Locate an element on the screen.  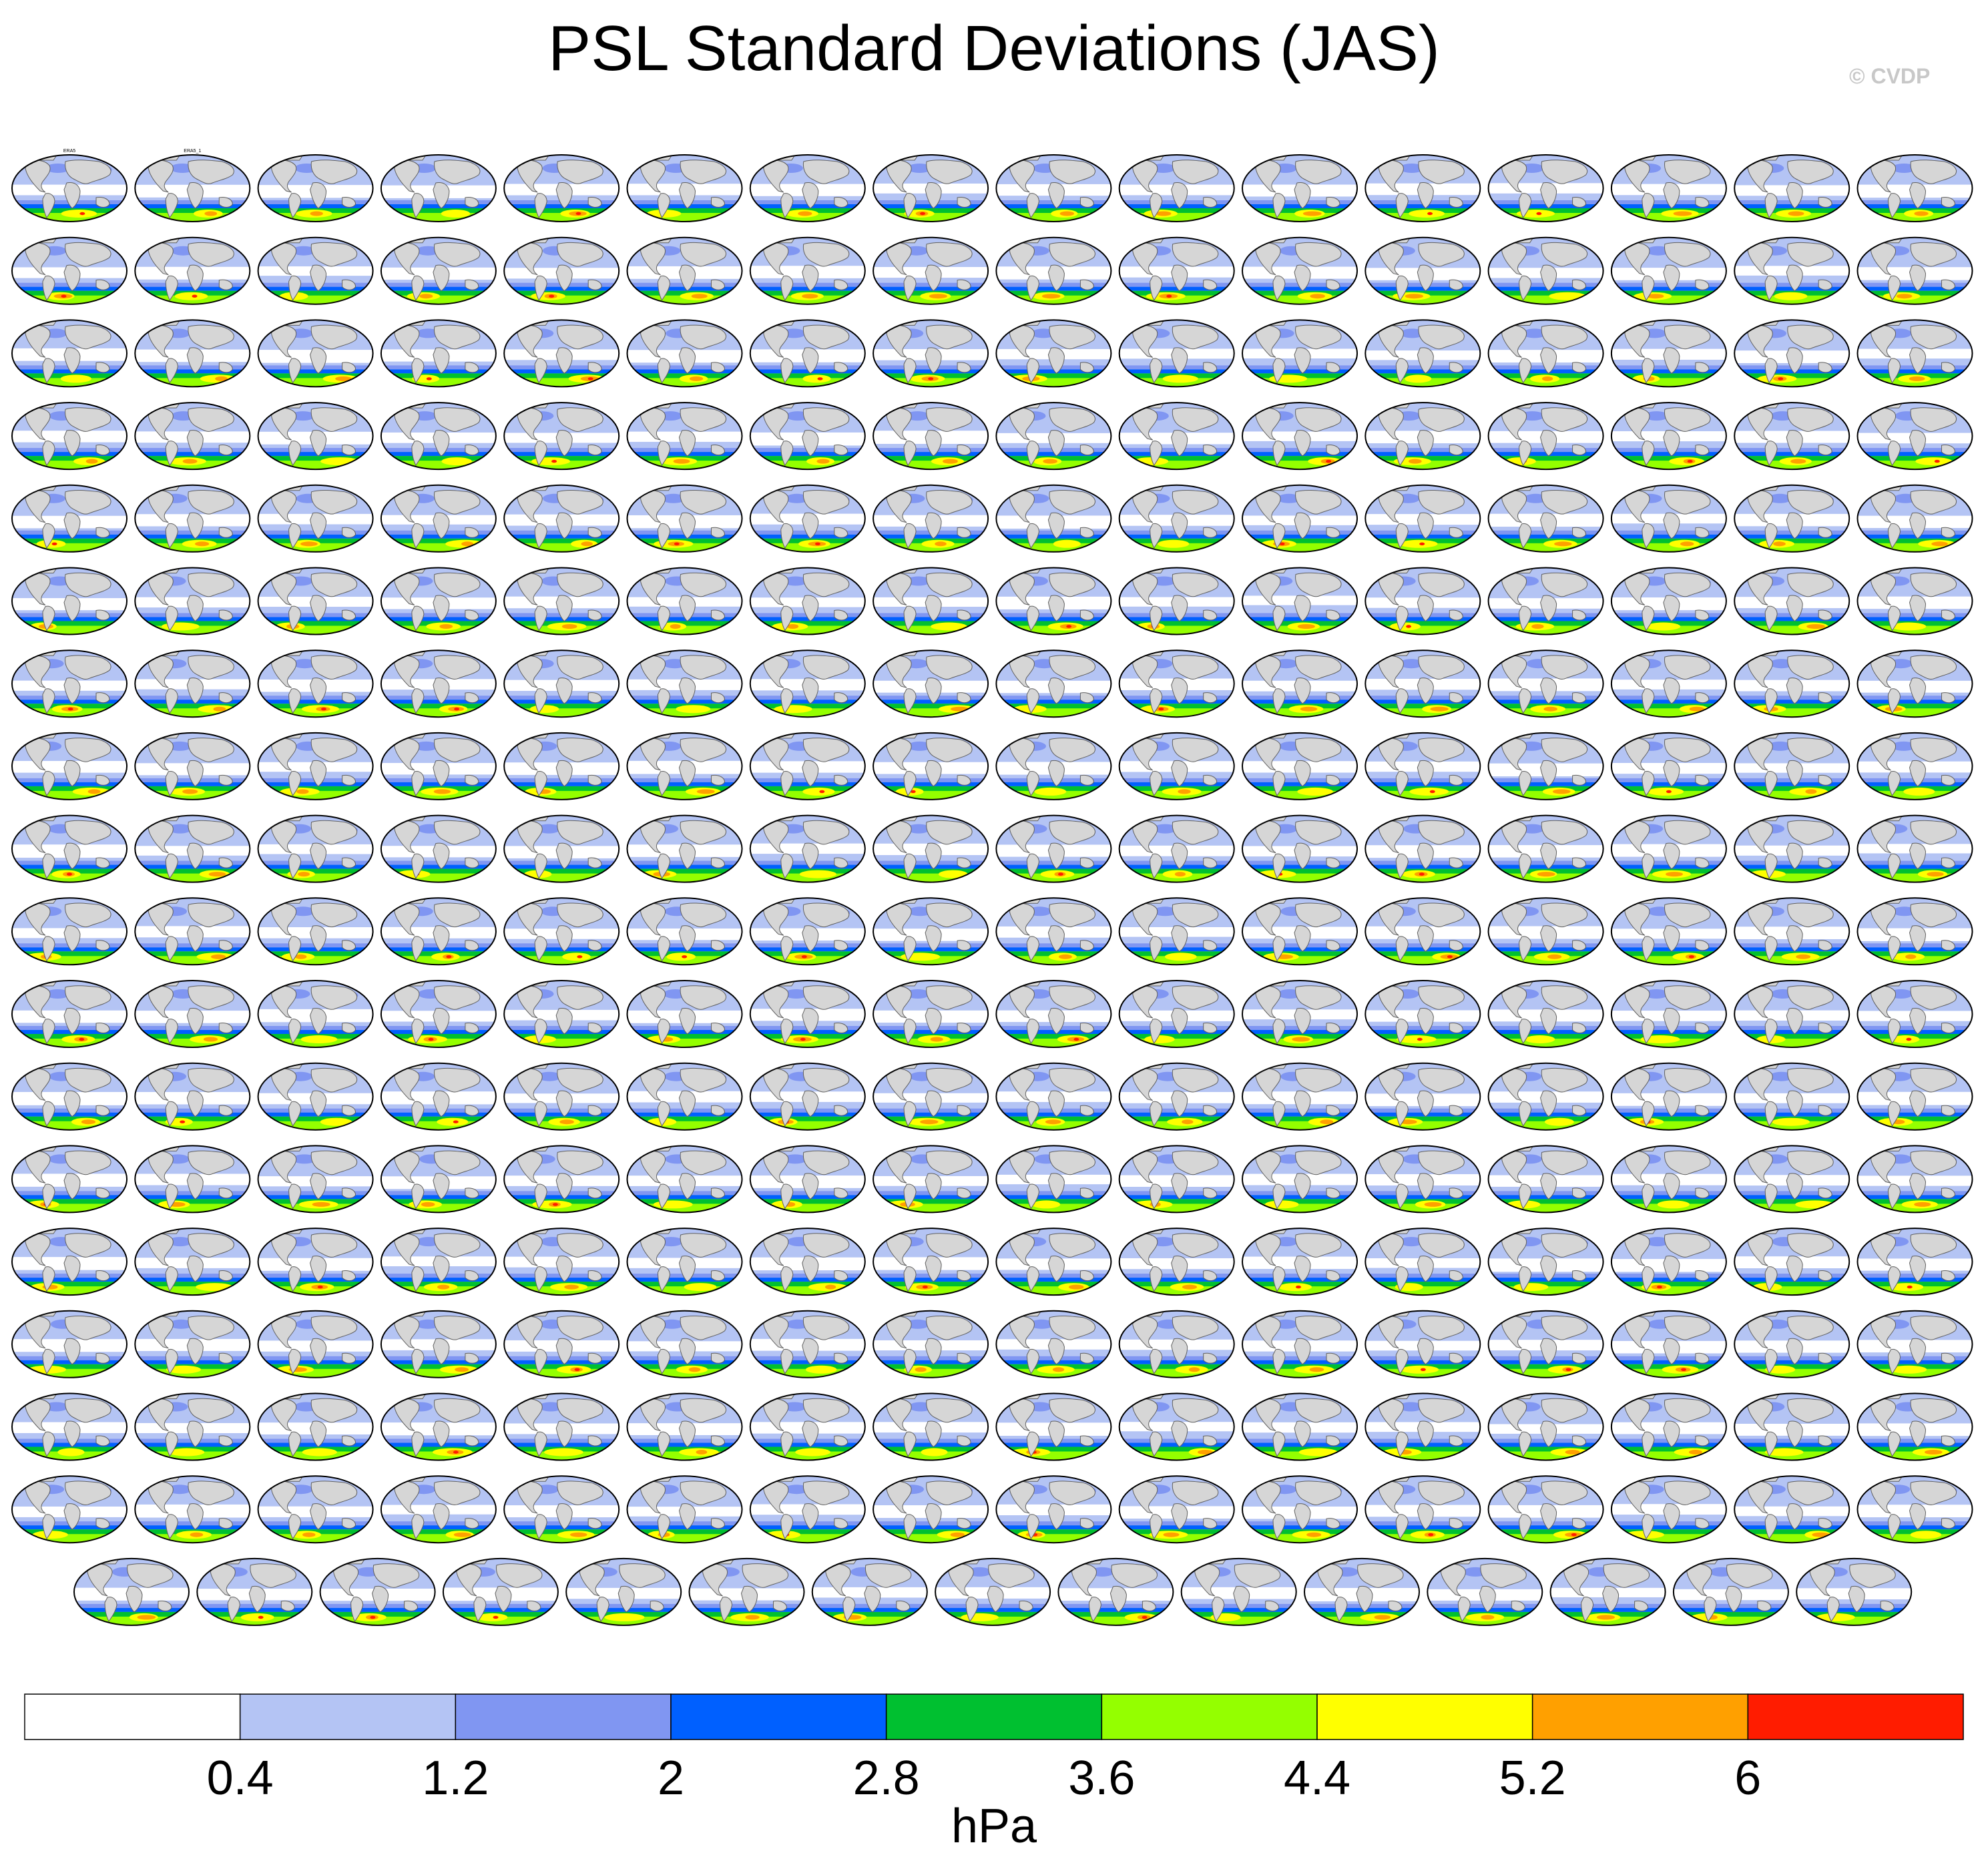
colorbar-tick-label: 0.4 is located at coordinates (241, 1778).